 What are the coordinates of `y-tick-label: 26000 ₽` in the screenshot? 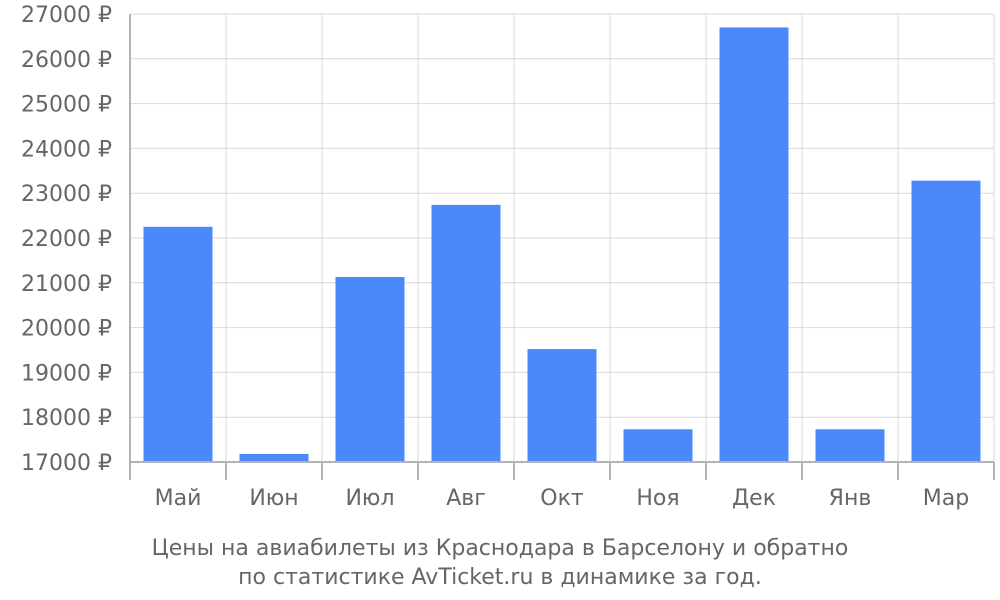 It's located at (66, 60).